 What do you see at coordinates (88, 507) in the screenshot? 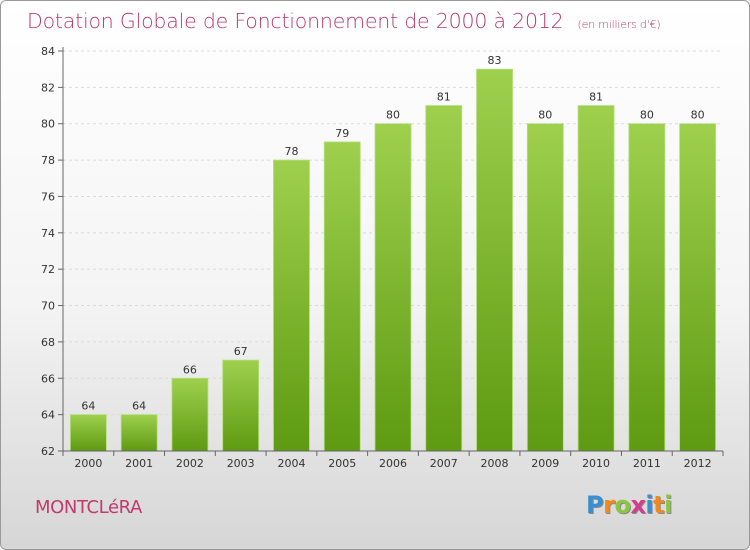
I see `commune-name: MONTCLéRA` at bounding box center [88, 507].